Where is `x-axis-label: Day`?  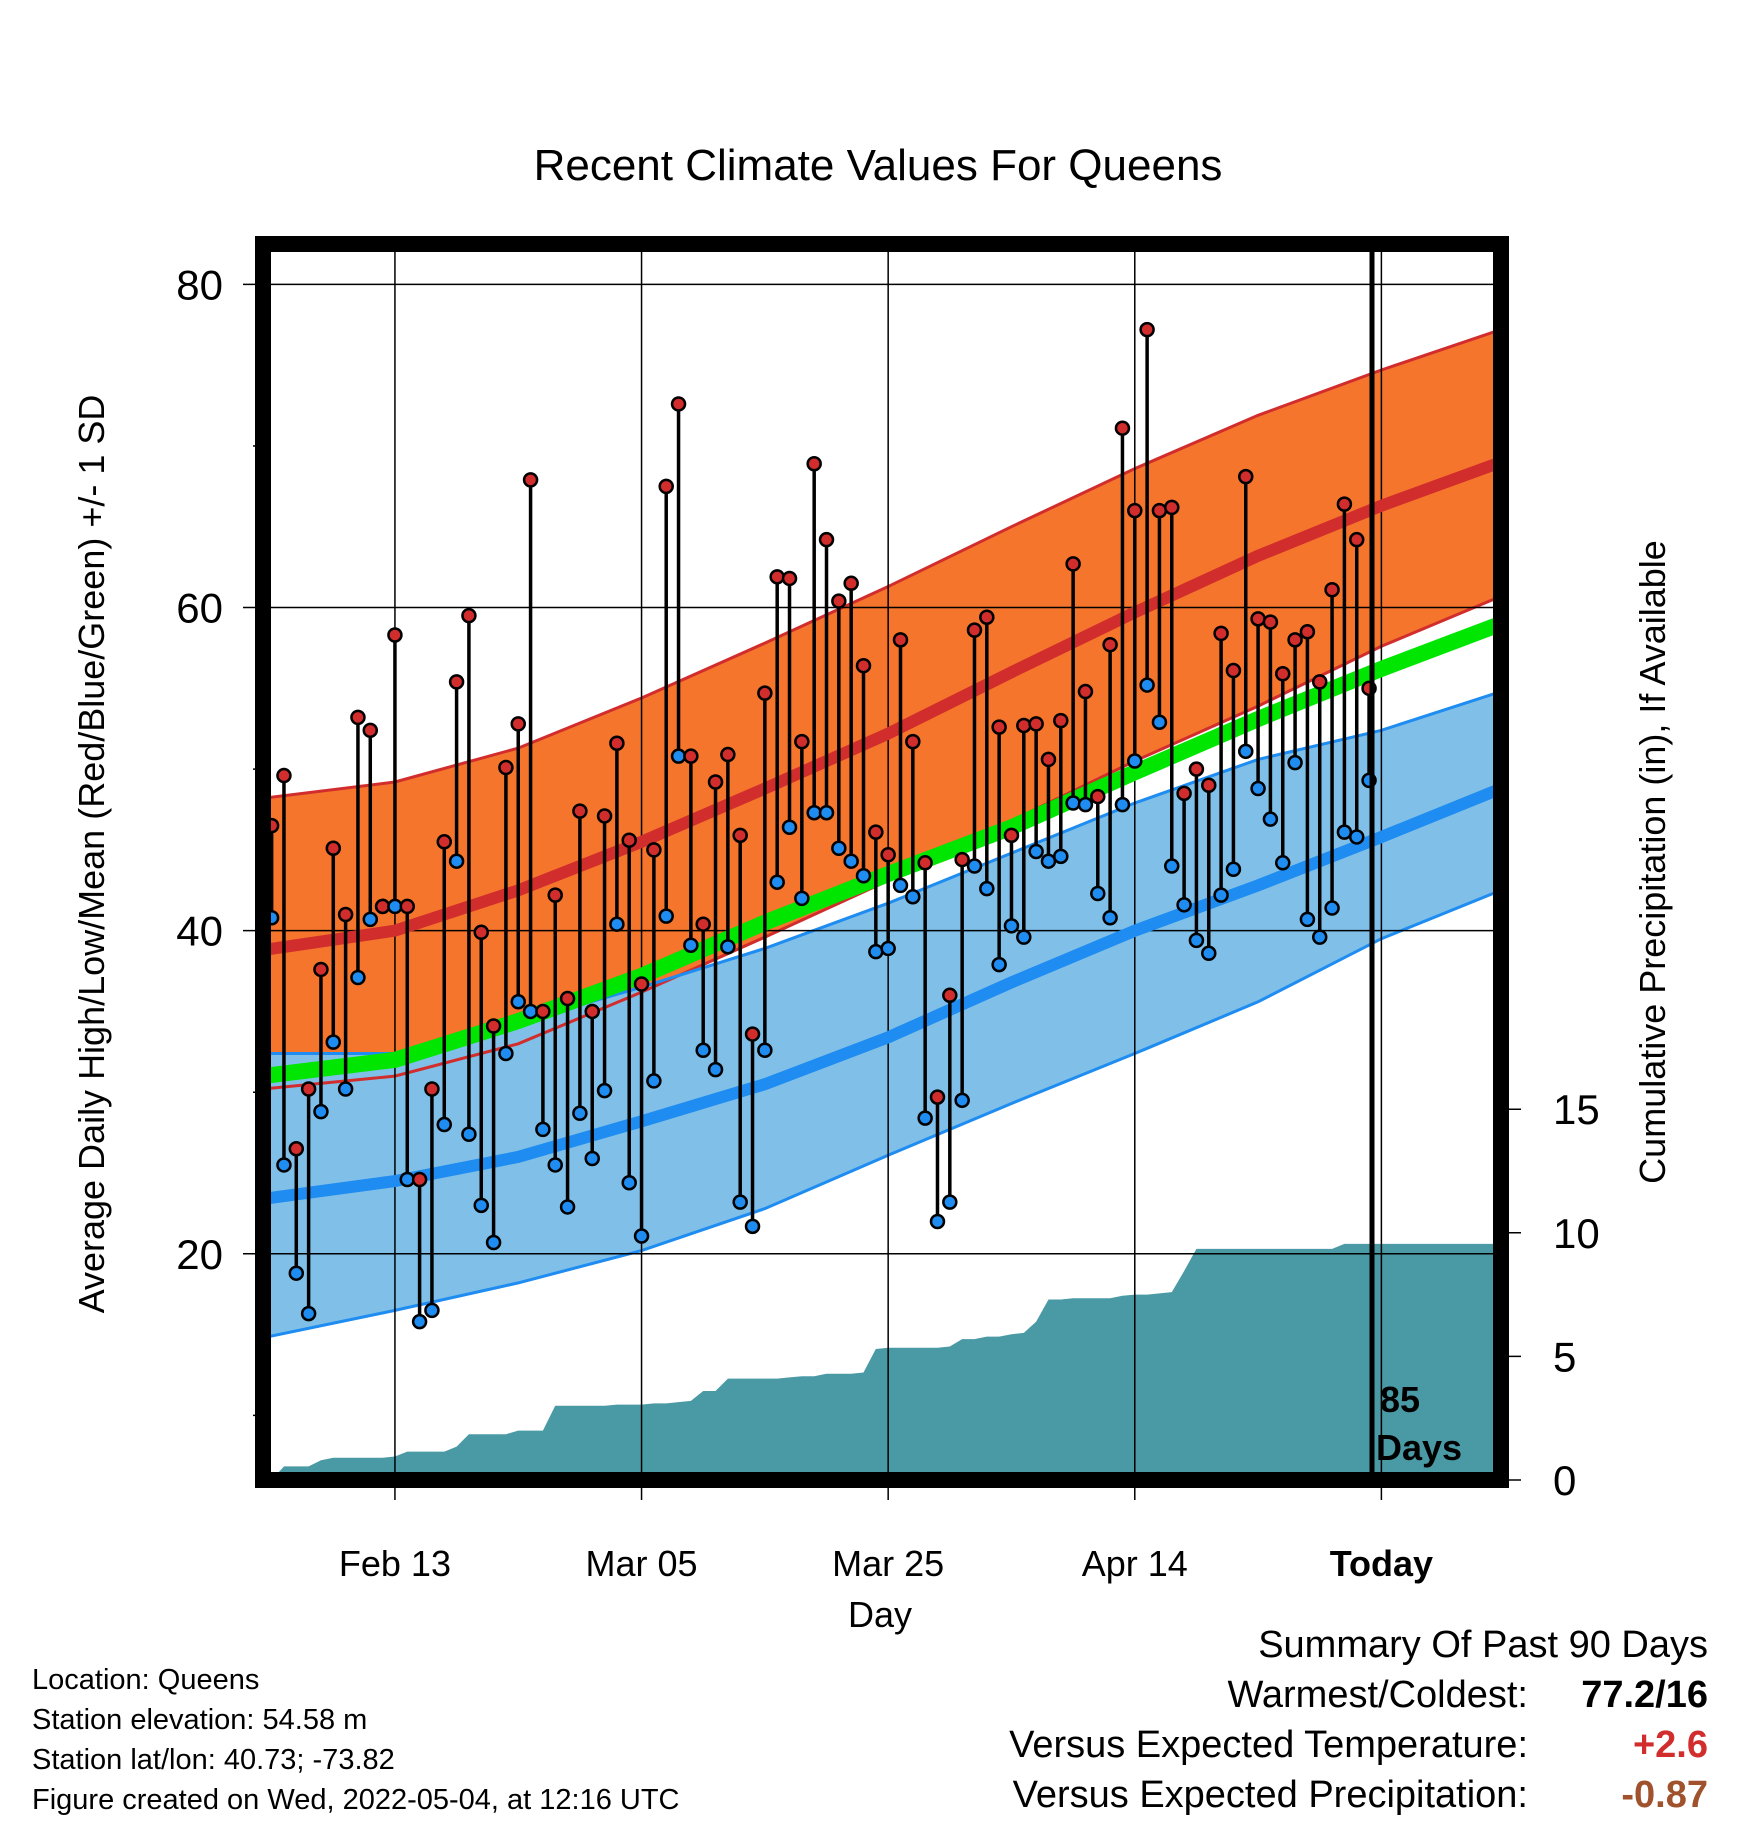
x-axis-label: Day is located at coordinates (880, 1614).